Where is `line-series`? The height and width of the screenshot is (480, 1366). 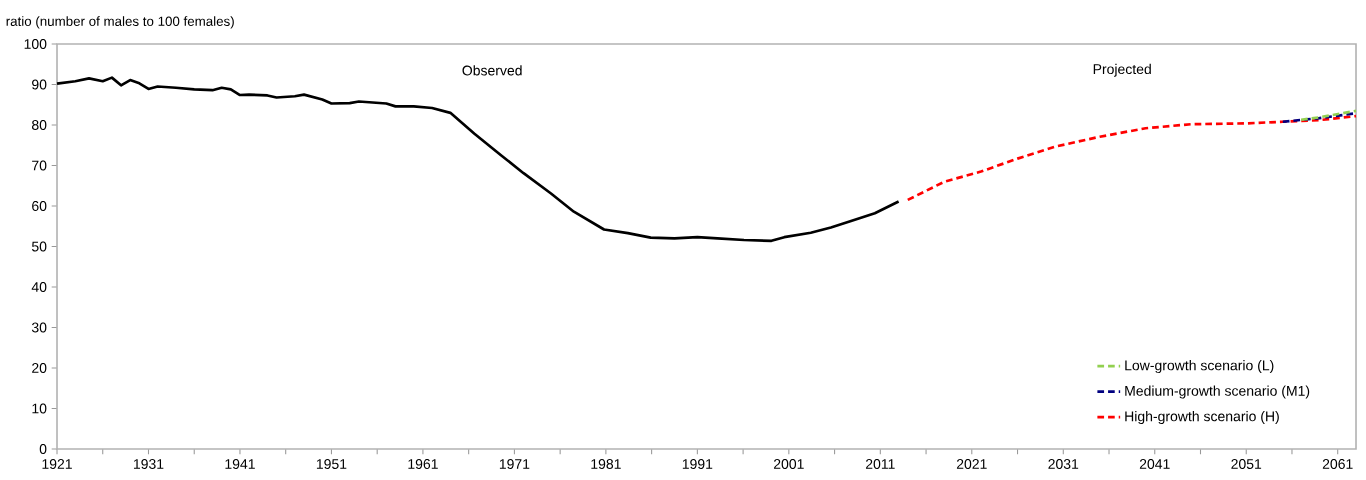
line-series is located at coordinates (1132, 158).